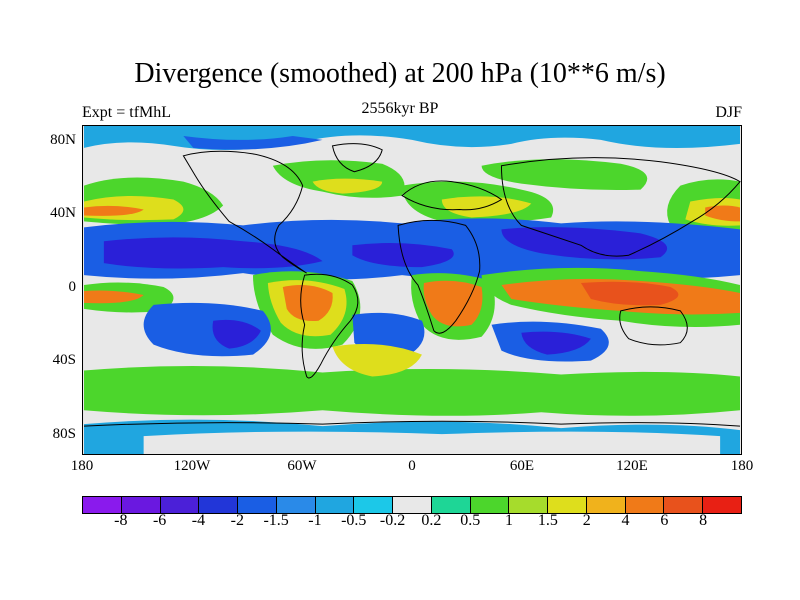 The width and height of the screenshot is (800, 600). Describe the element at coordinates (742, 466) in the screenshot. I see `lon-label-180e: 180` at that location.